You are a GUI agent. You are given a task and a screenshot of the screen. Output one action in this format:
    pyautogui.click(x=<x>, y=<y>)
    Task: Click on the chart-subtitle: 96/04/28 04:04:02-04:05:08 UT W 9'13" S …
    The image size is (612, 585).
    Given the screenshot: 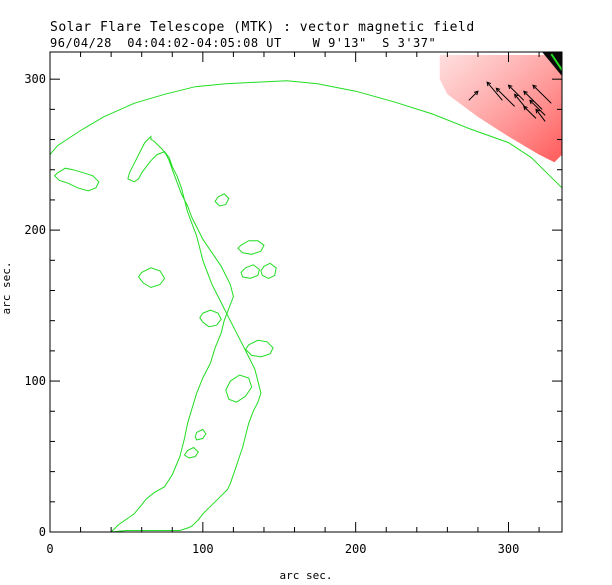 What is the action you would take?
    pyautogui.click(x=243, y=43)
    